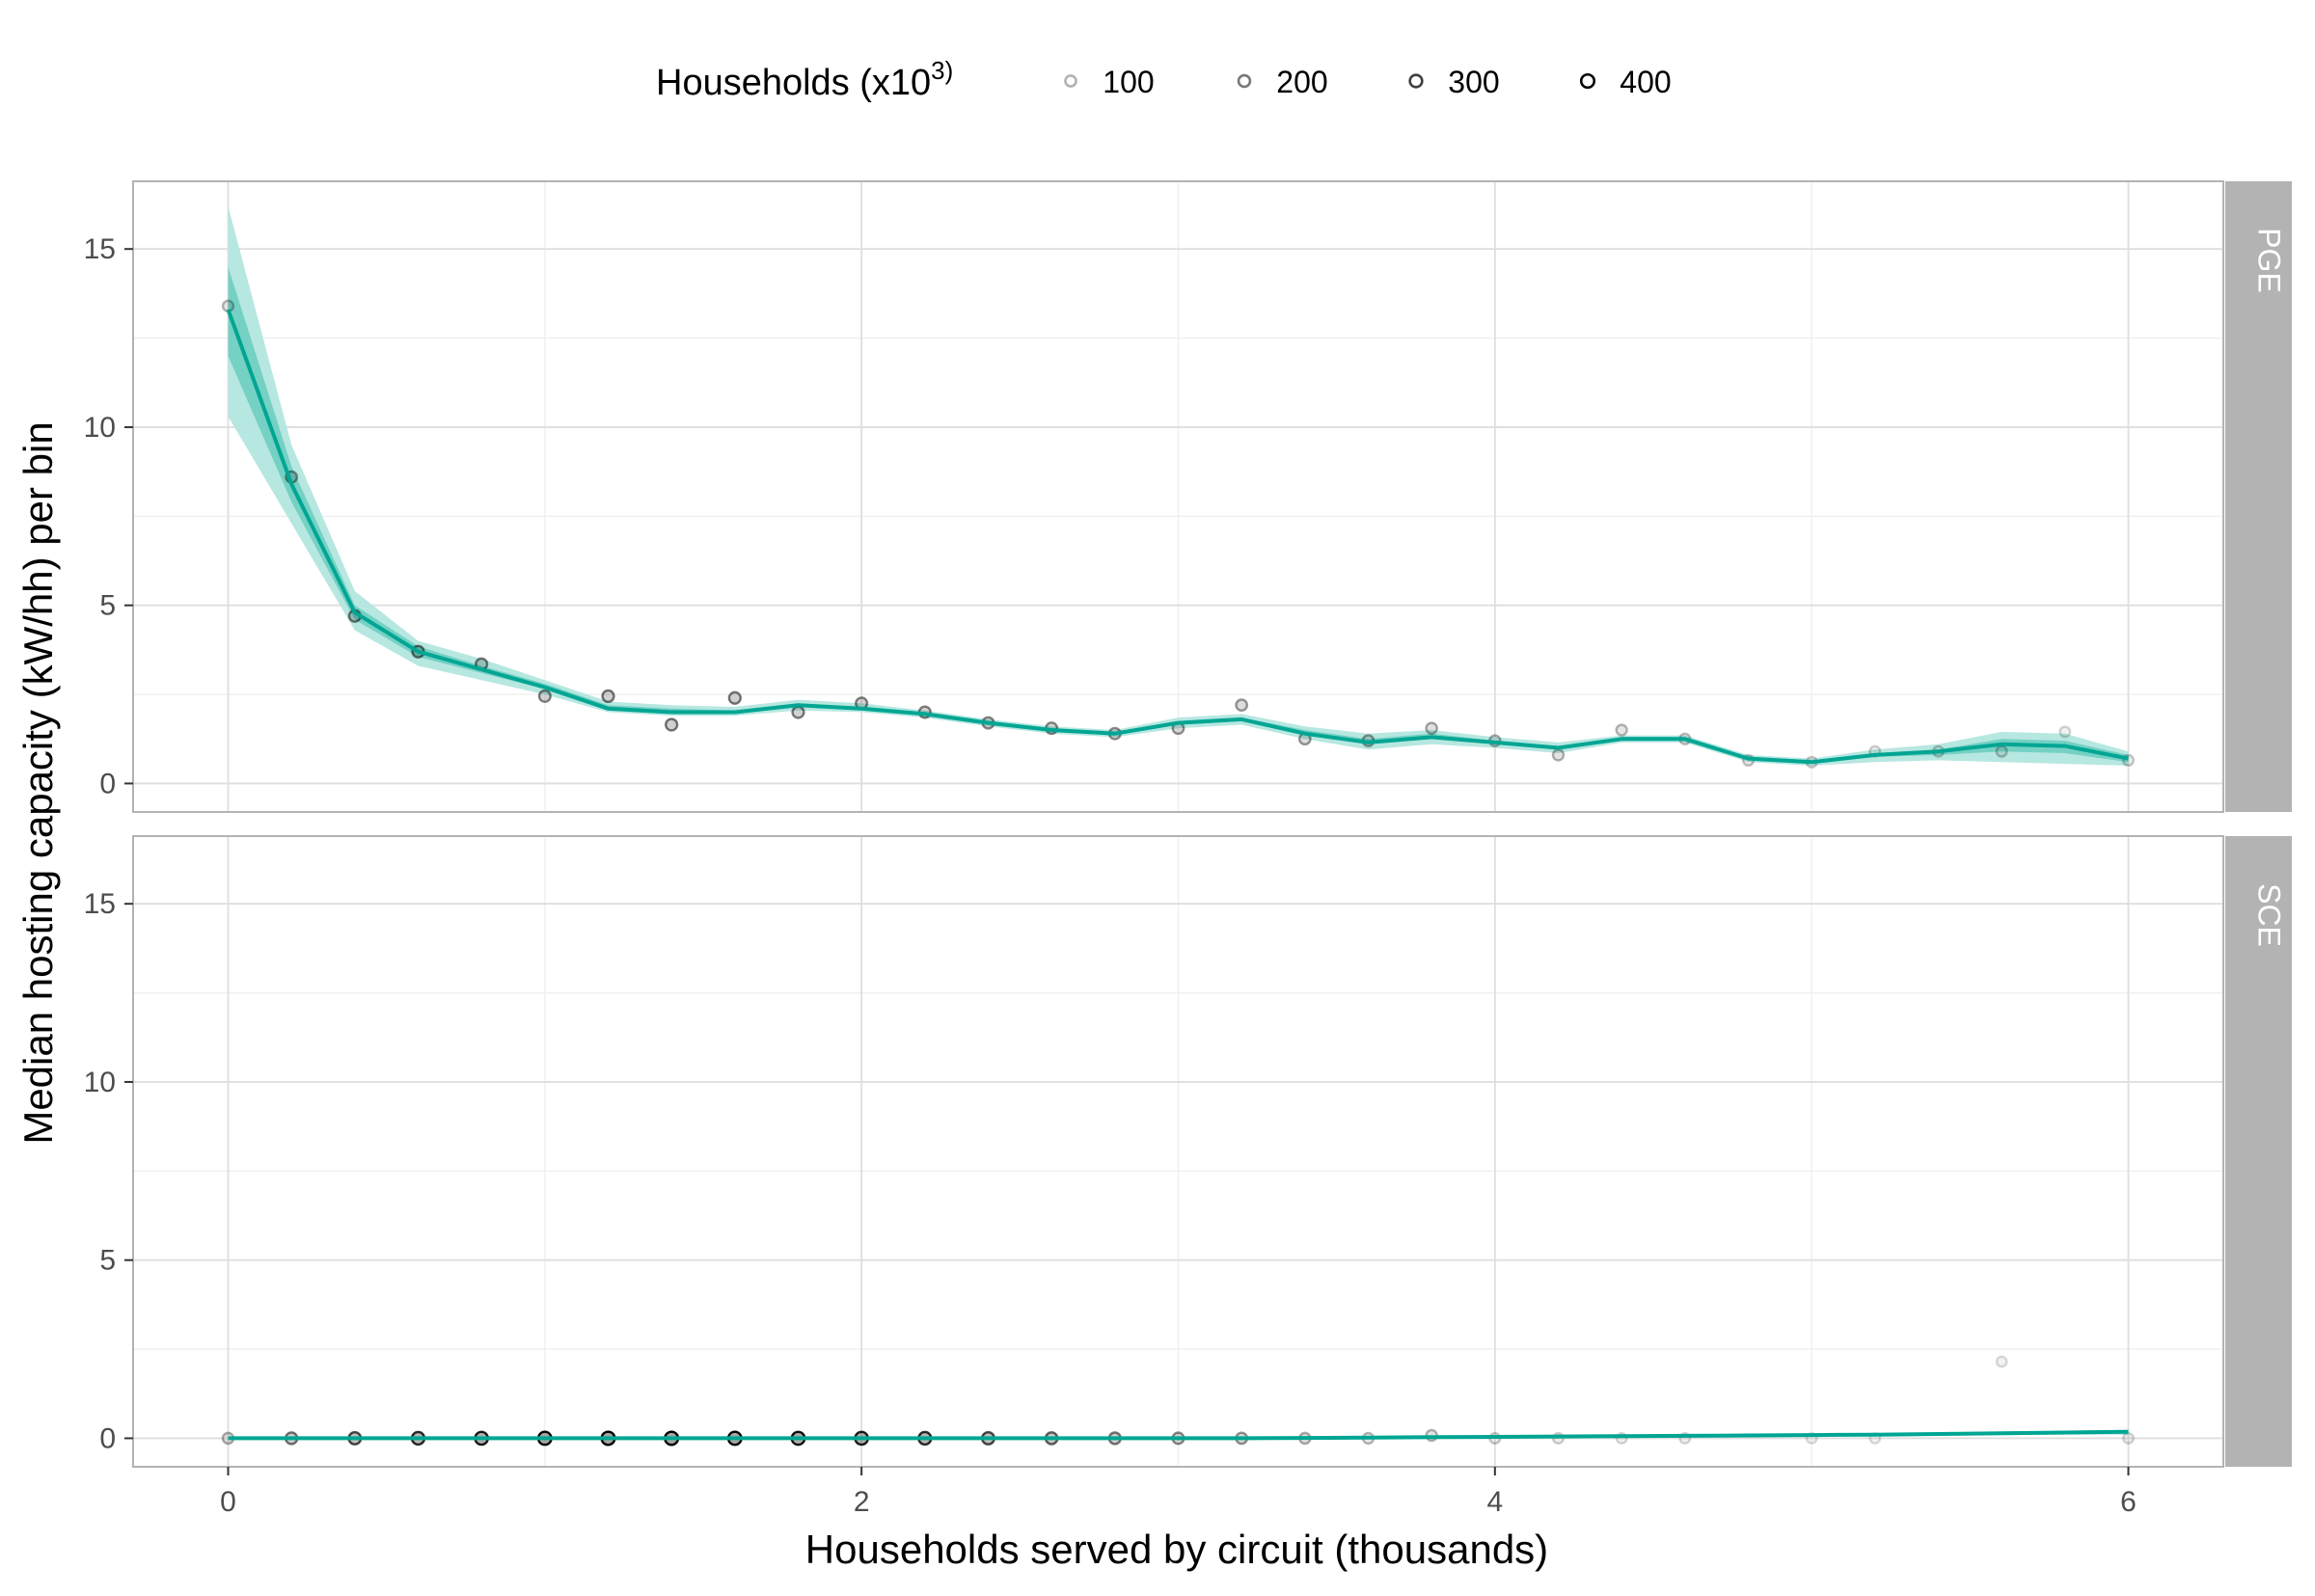 This screenshot has width=2315, height=1596. I want to click on legend-label-400: 400, so click(1646, 82).